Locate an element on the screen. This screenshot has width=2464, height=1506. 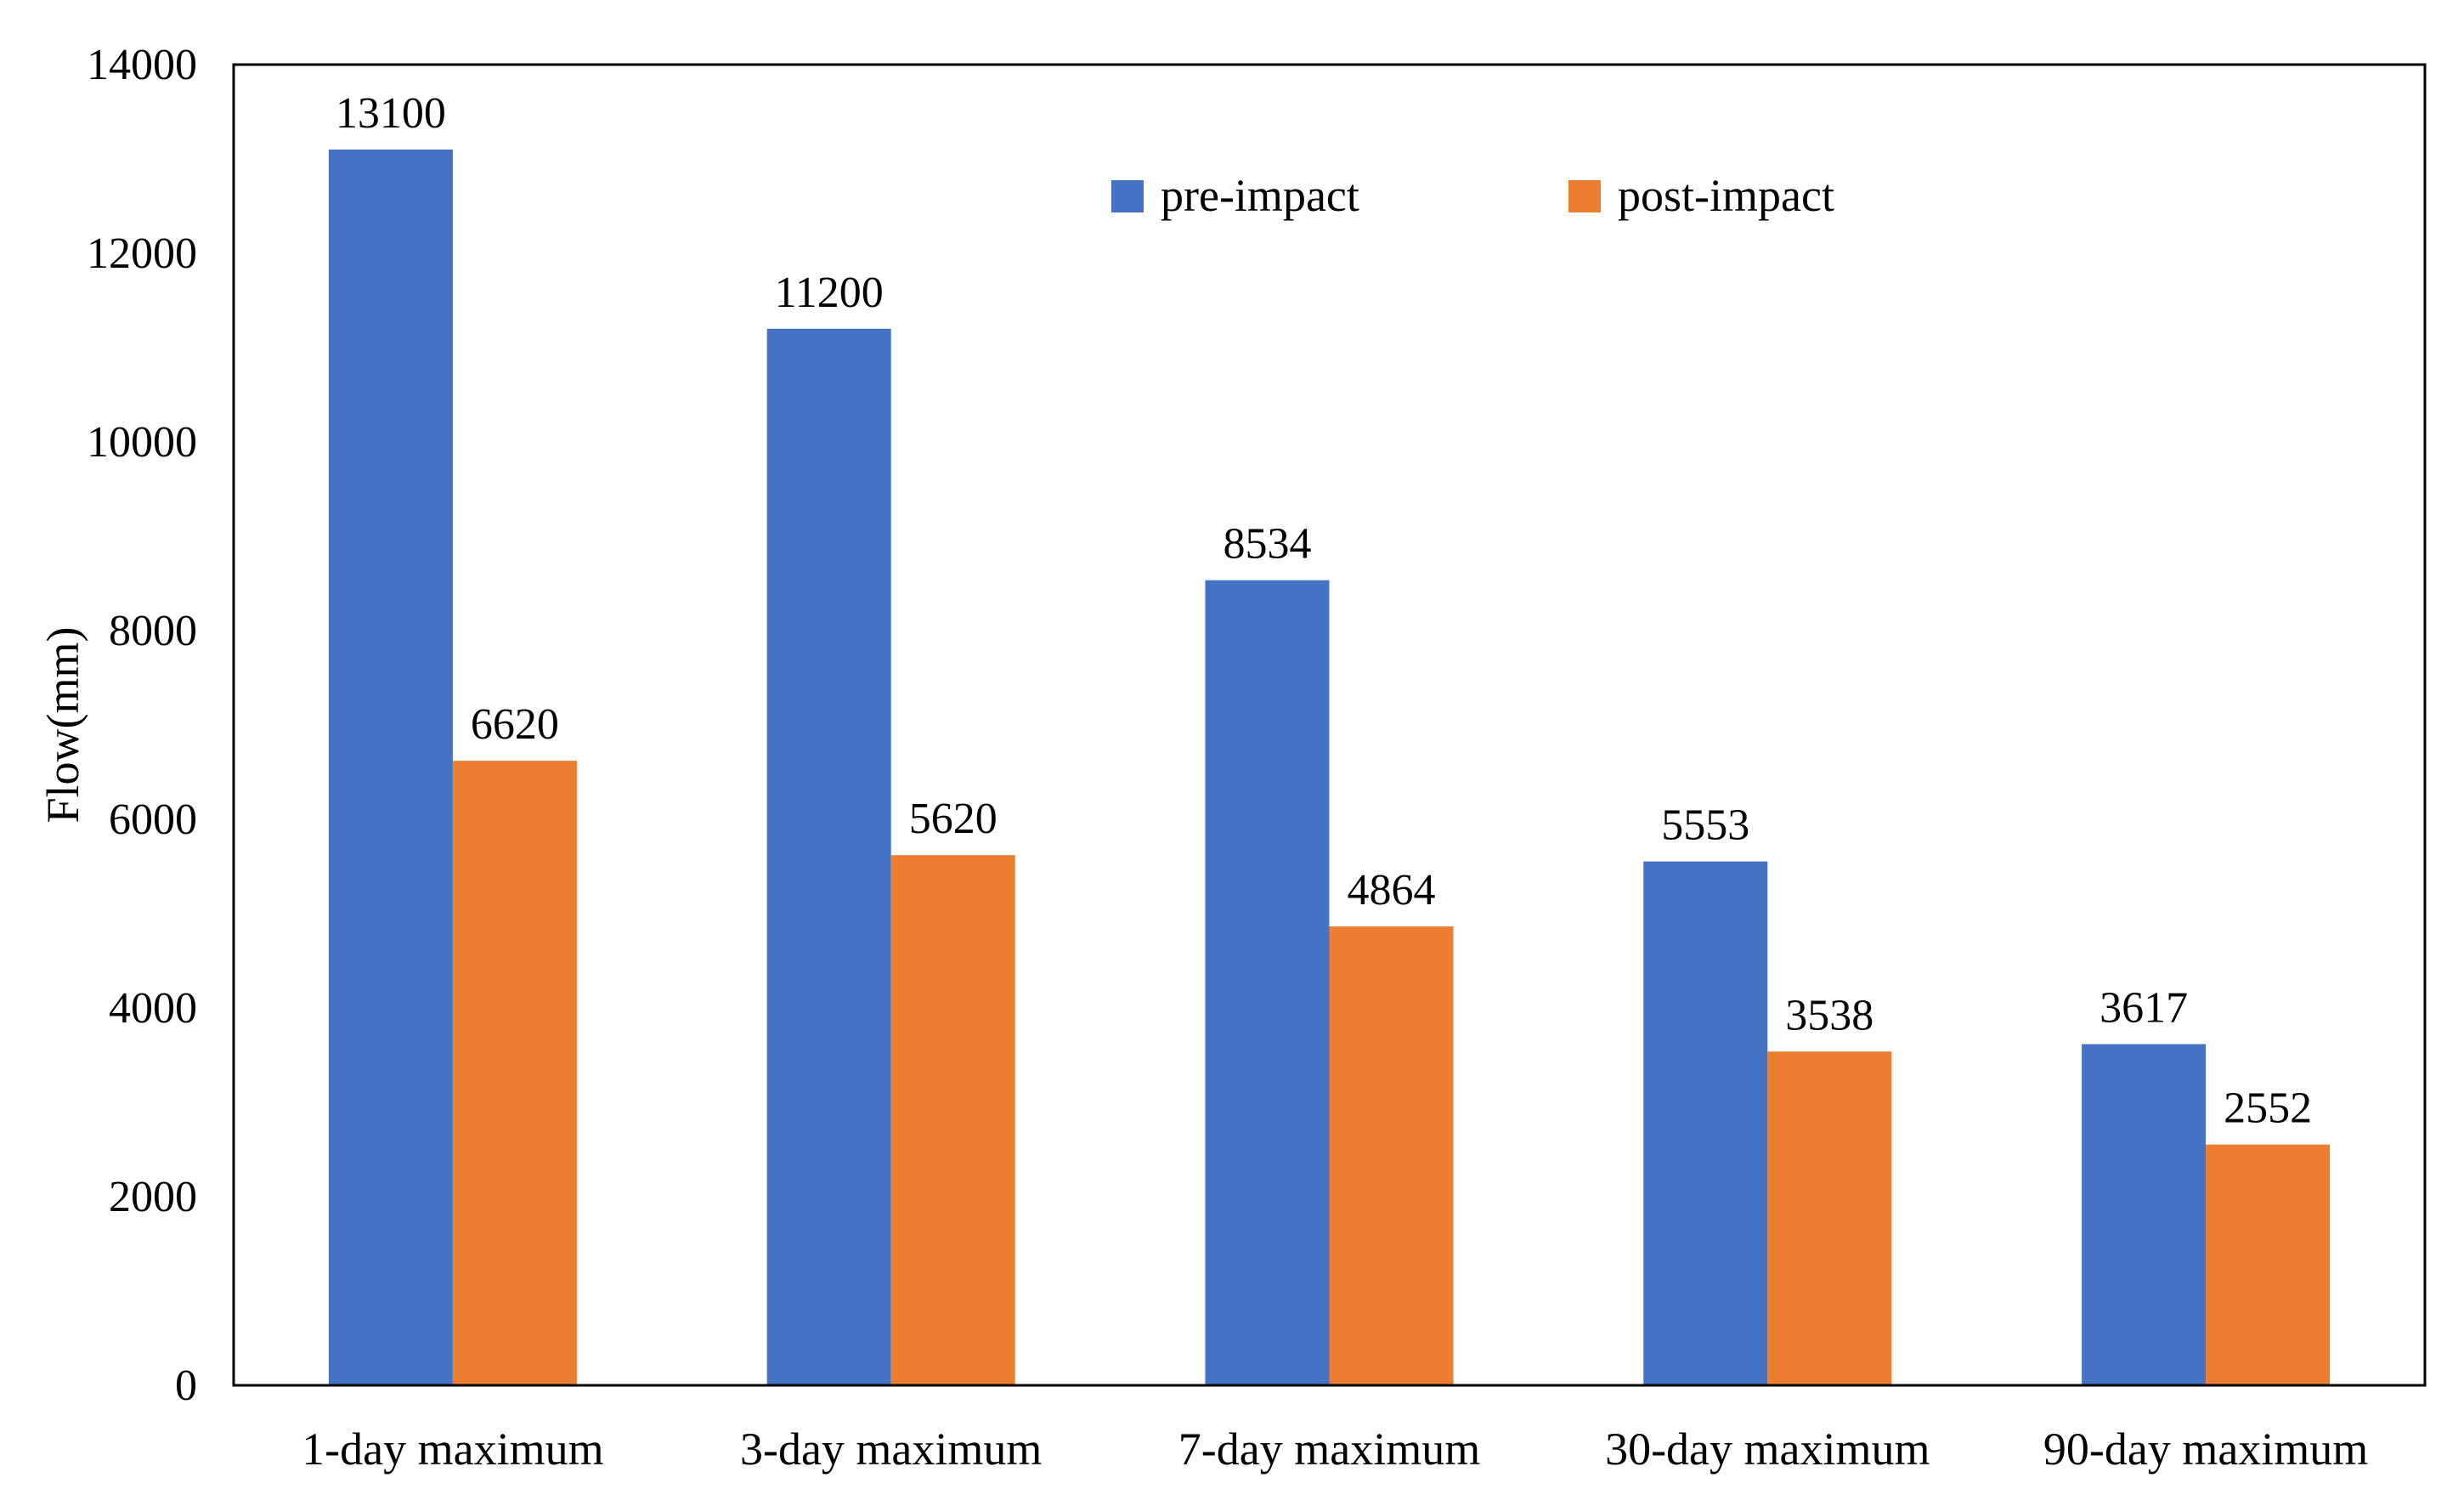
x-tick-label: 7-day maximum is located at coordinates (1329, 1449).